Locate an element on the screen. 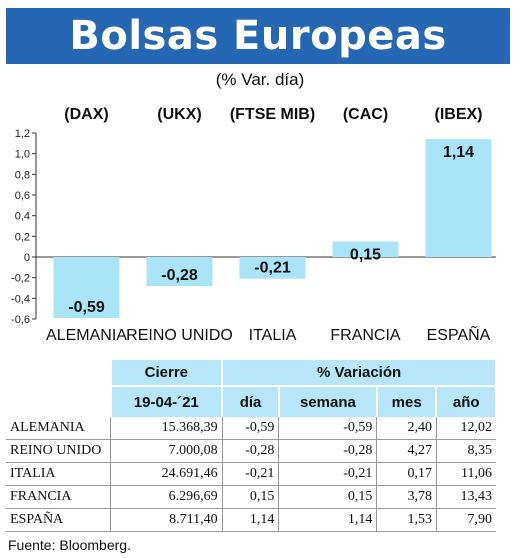 Image resolution: width=520 pixels, height=558 pixels. data-label: -0,21 is located at coordinates (272, 268).